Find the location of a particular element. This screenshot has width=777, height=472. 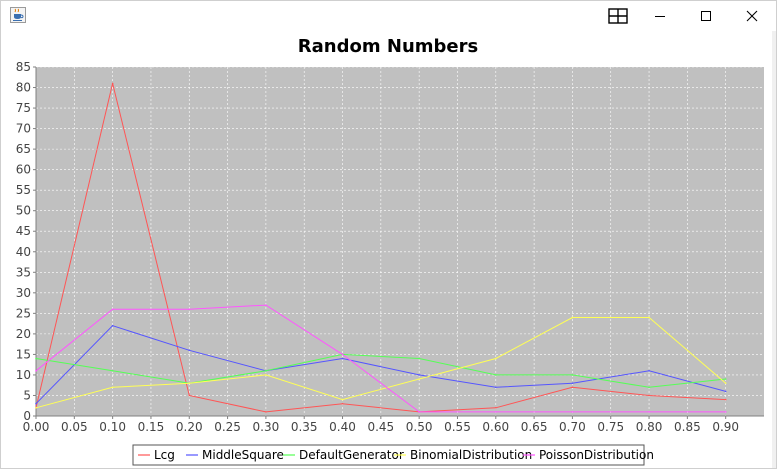

y-tick-label: 0 is located at coordinates (27, 416).